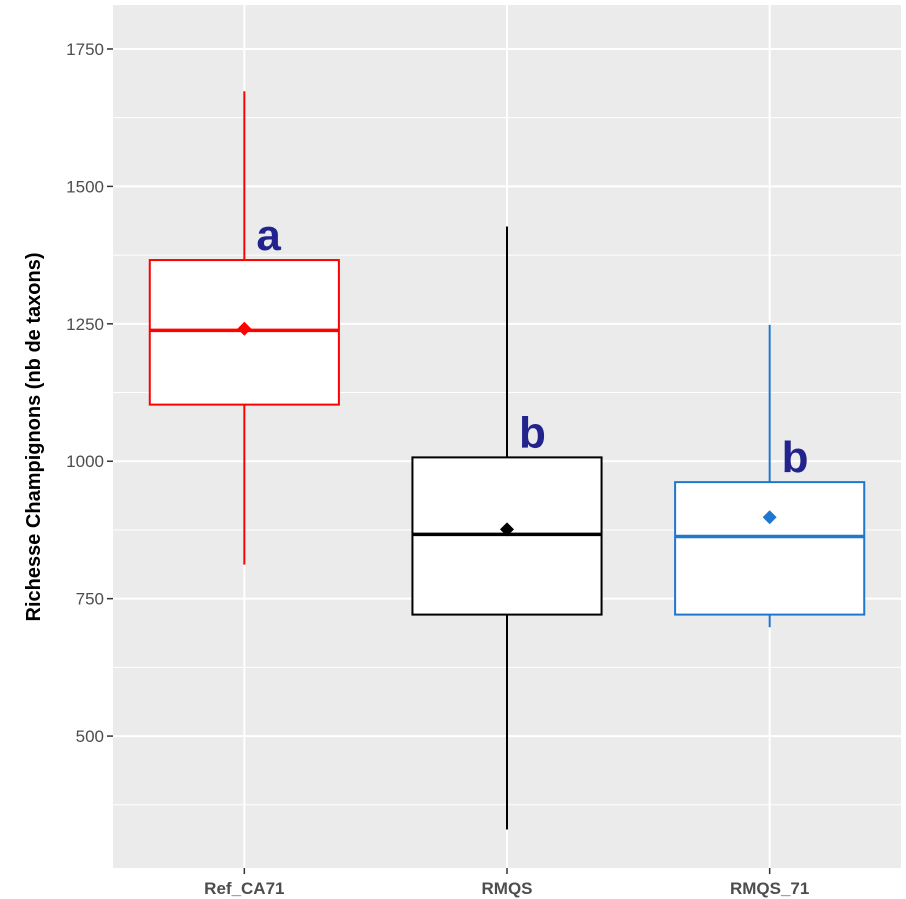  Describe the element at coordinates (85, 49) in the screenshot. I see `y-tick-label: 1750` at that location.